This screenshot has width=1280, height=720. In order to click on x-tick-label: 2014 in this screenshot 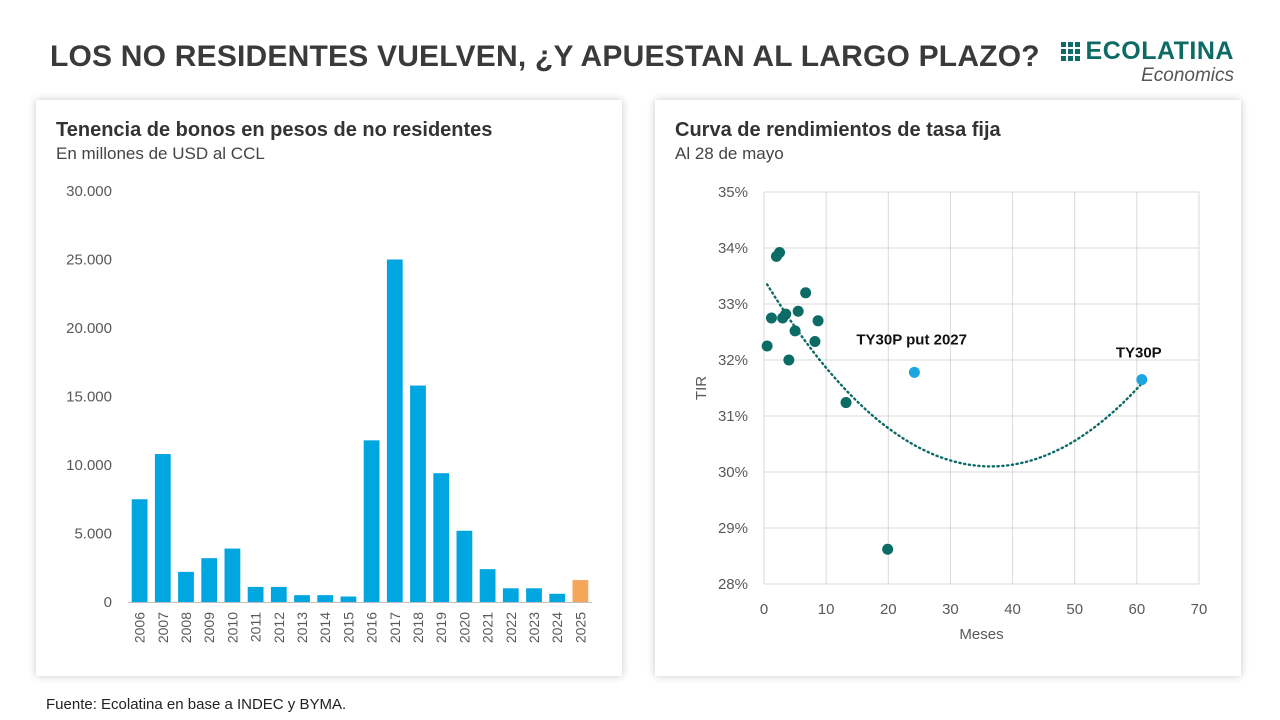, I will do `click(325, 627)`.